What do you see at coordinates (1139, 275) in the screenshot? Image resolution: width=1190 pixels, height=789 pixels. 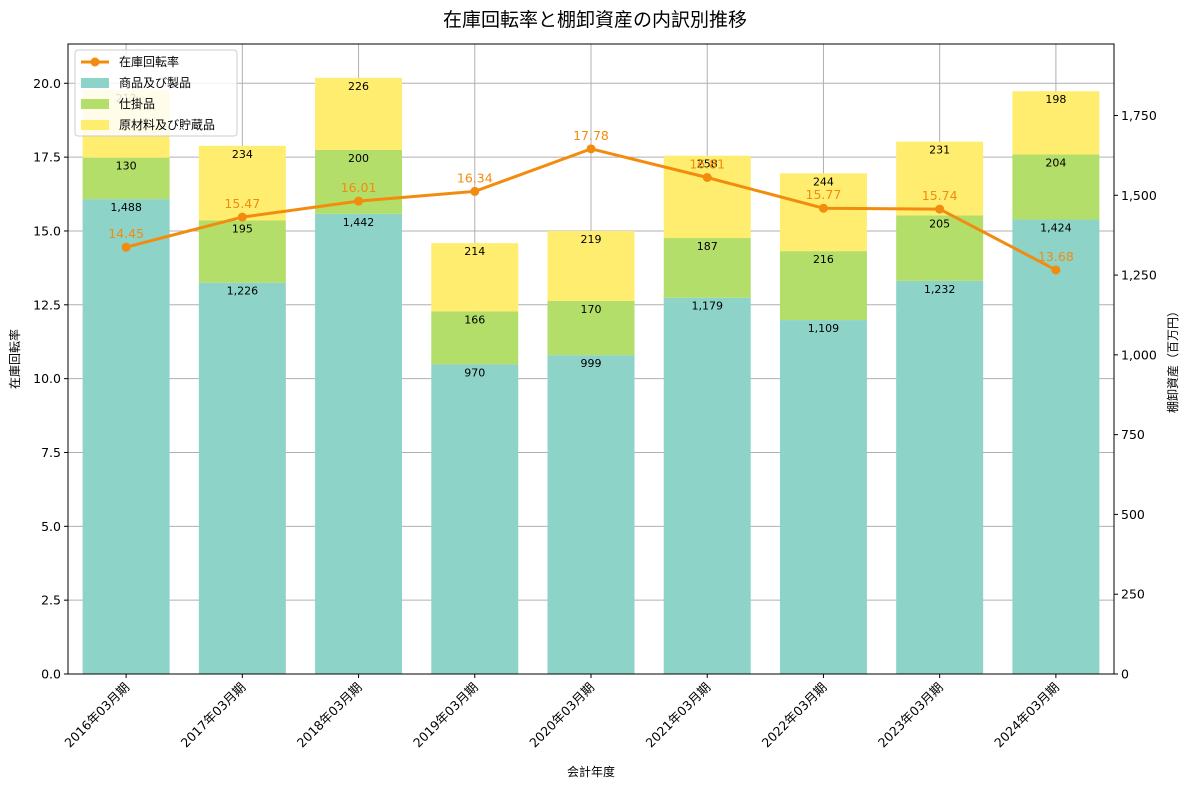 I see `right-tick-label: 1,250` at bounding box center [1139, 275].